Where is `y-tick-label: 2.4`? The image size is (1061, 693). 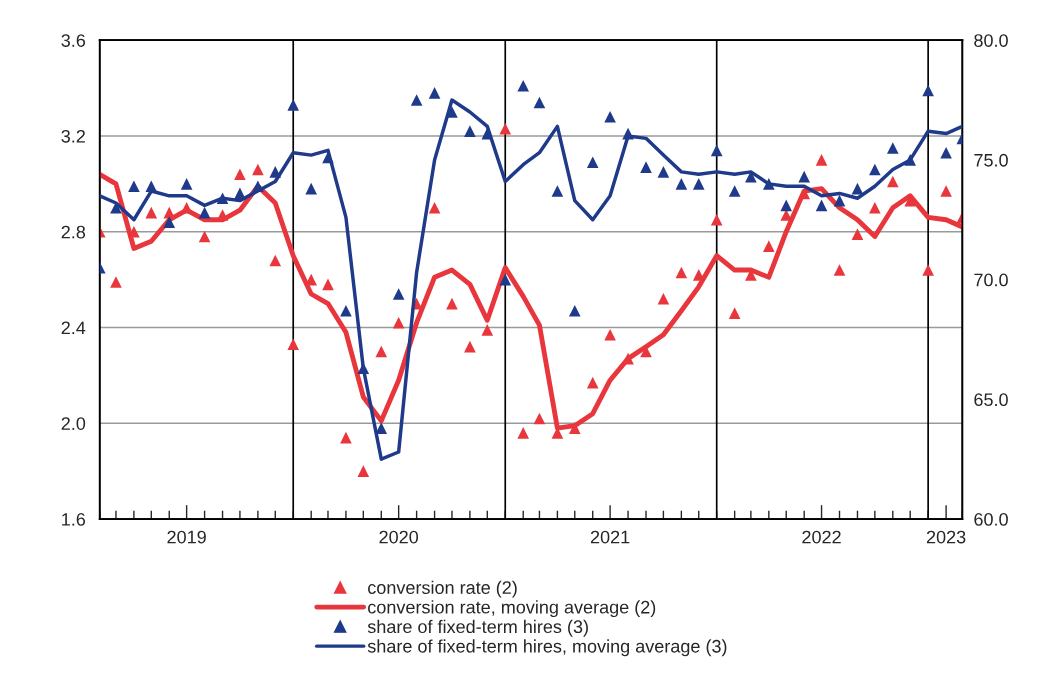 y-tick-label: 2.4 is located at coordinates (73, 328).